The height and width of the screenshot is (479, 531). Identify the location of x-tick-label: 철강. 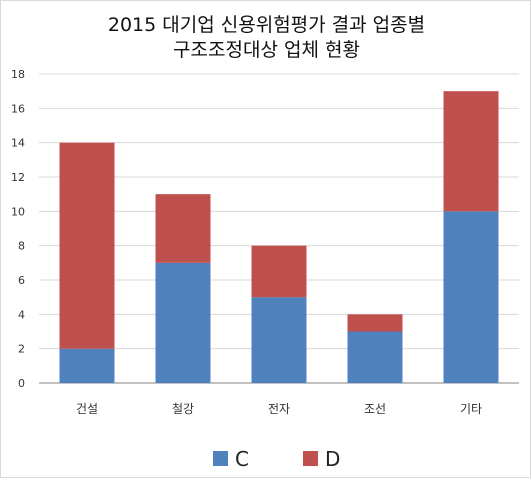
(183, 409).